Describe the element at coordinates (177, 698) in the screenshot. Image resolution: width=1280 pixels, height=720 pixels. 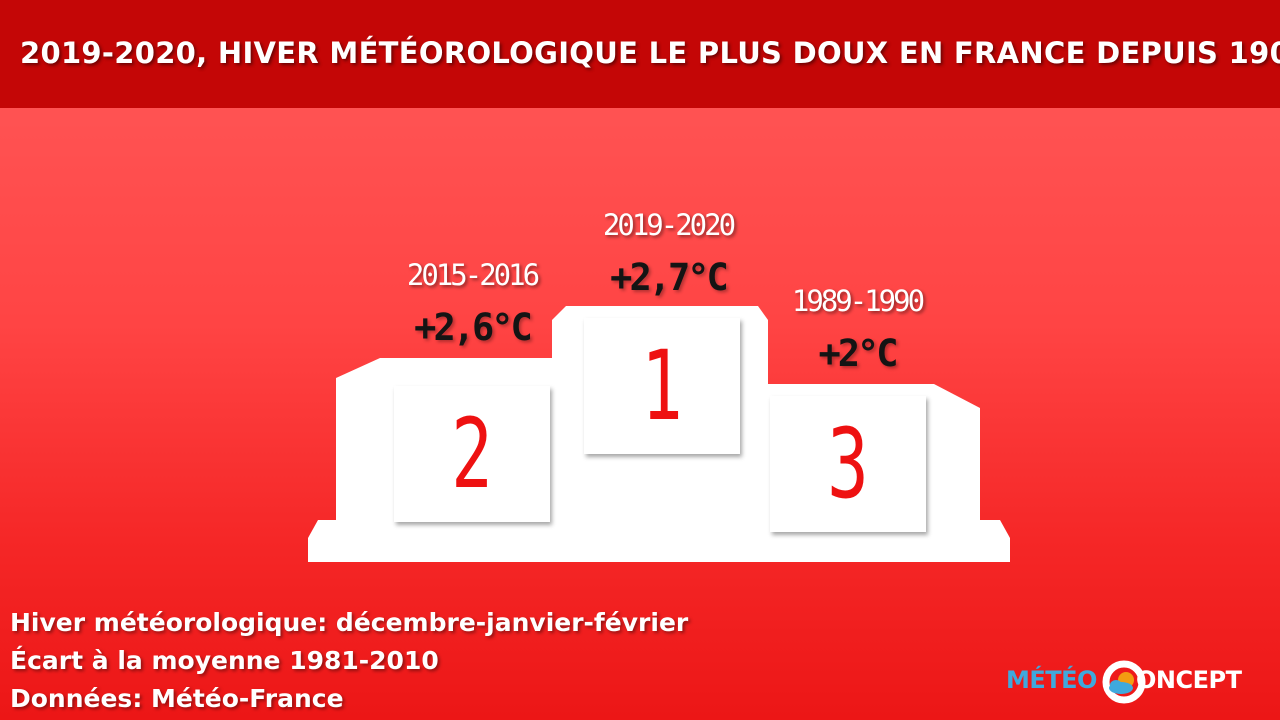
I see `footnote-data-source: Données: Météo-France` at that location.